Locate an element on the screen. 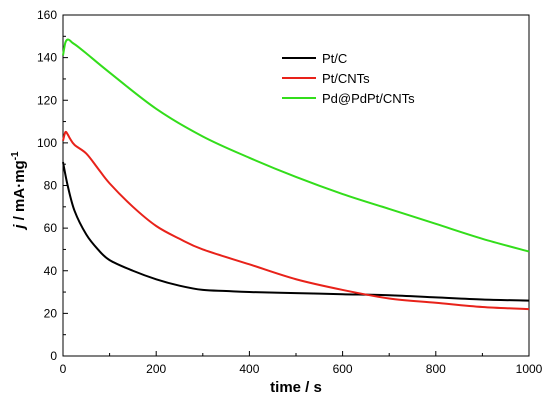  y-tick-label: 140 is located at coordinates (47, 58).